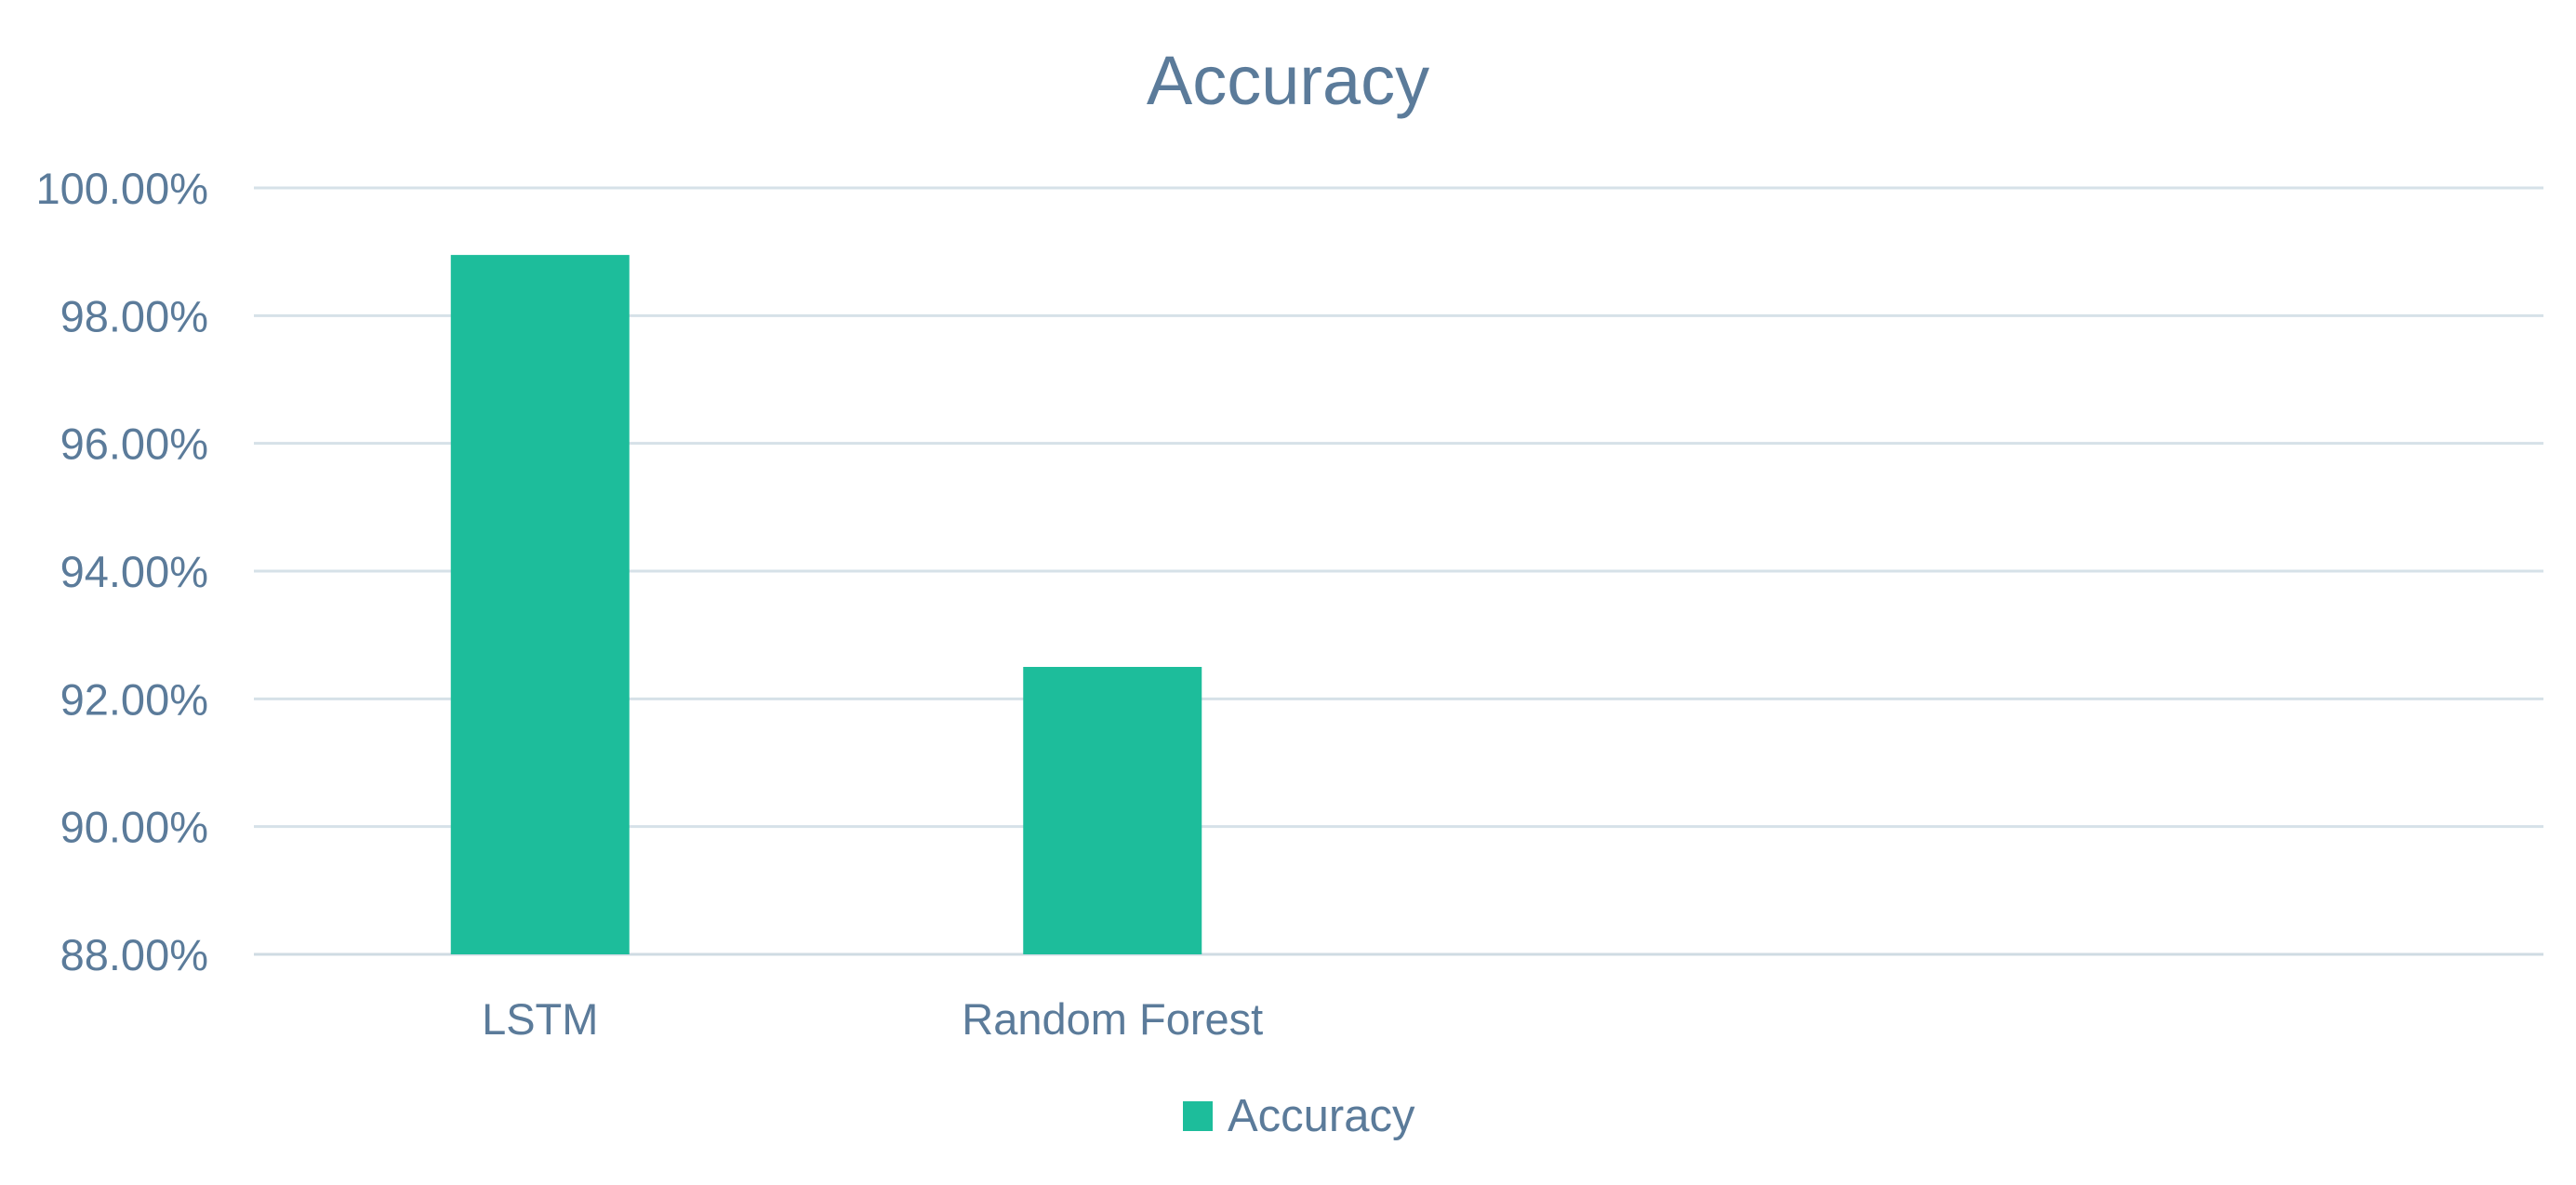  I want to click on legend-swatch, so click(1198, 1116).